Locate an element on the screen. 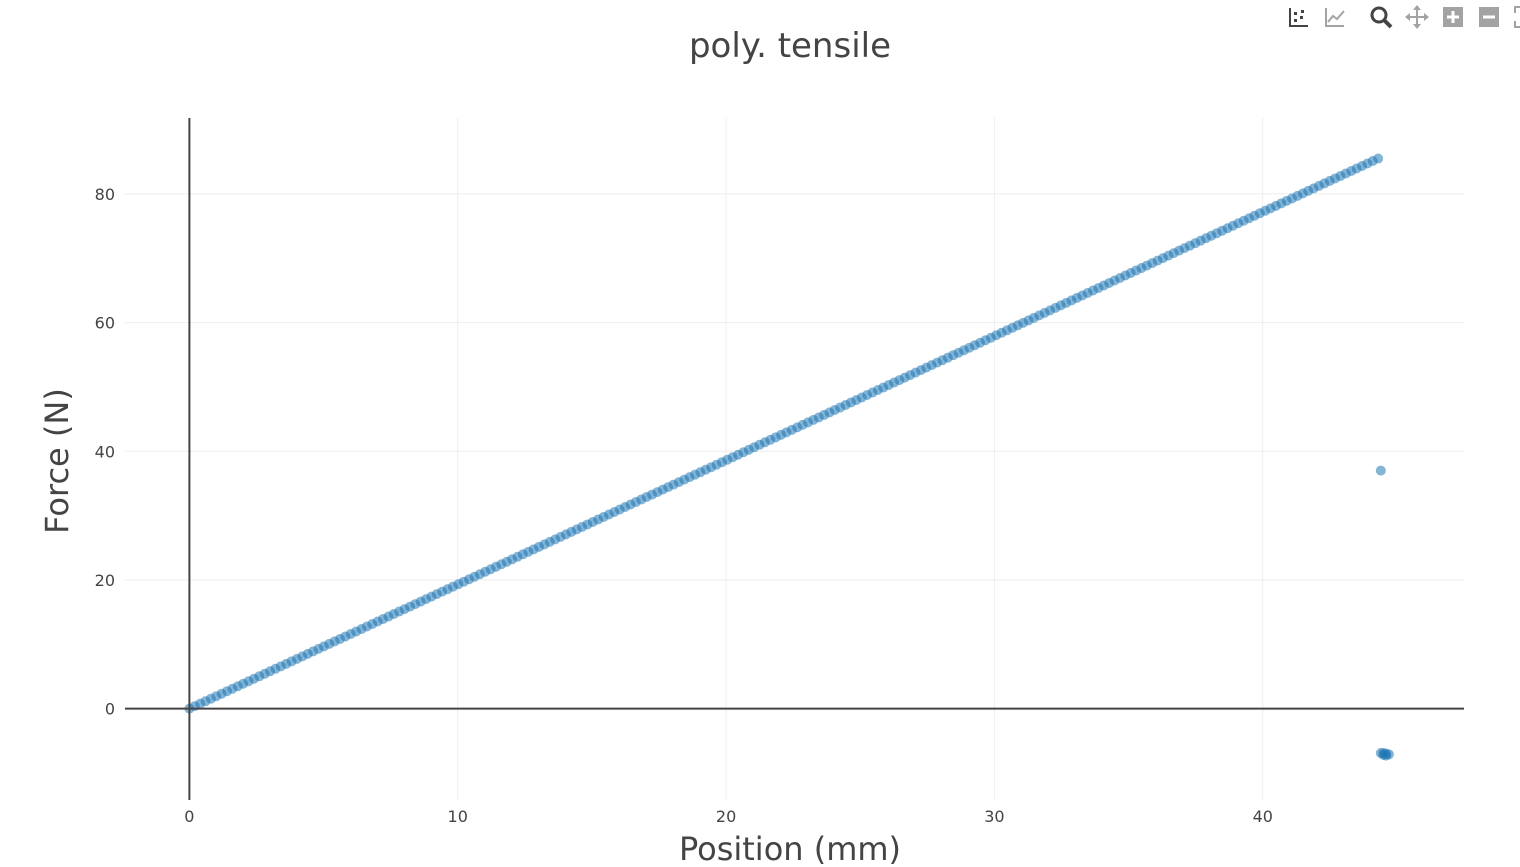 This screenshot has height=867, width=1520. zoom-icon is located at coordinates (1381, 17).